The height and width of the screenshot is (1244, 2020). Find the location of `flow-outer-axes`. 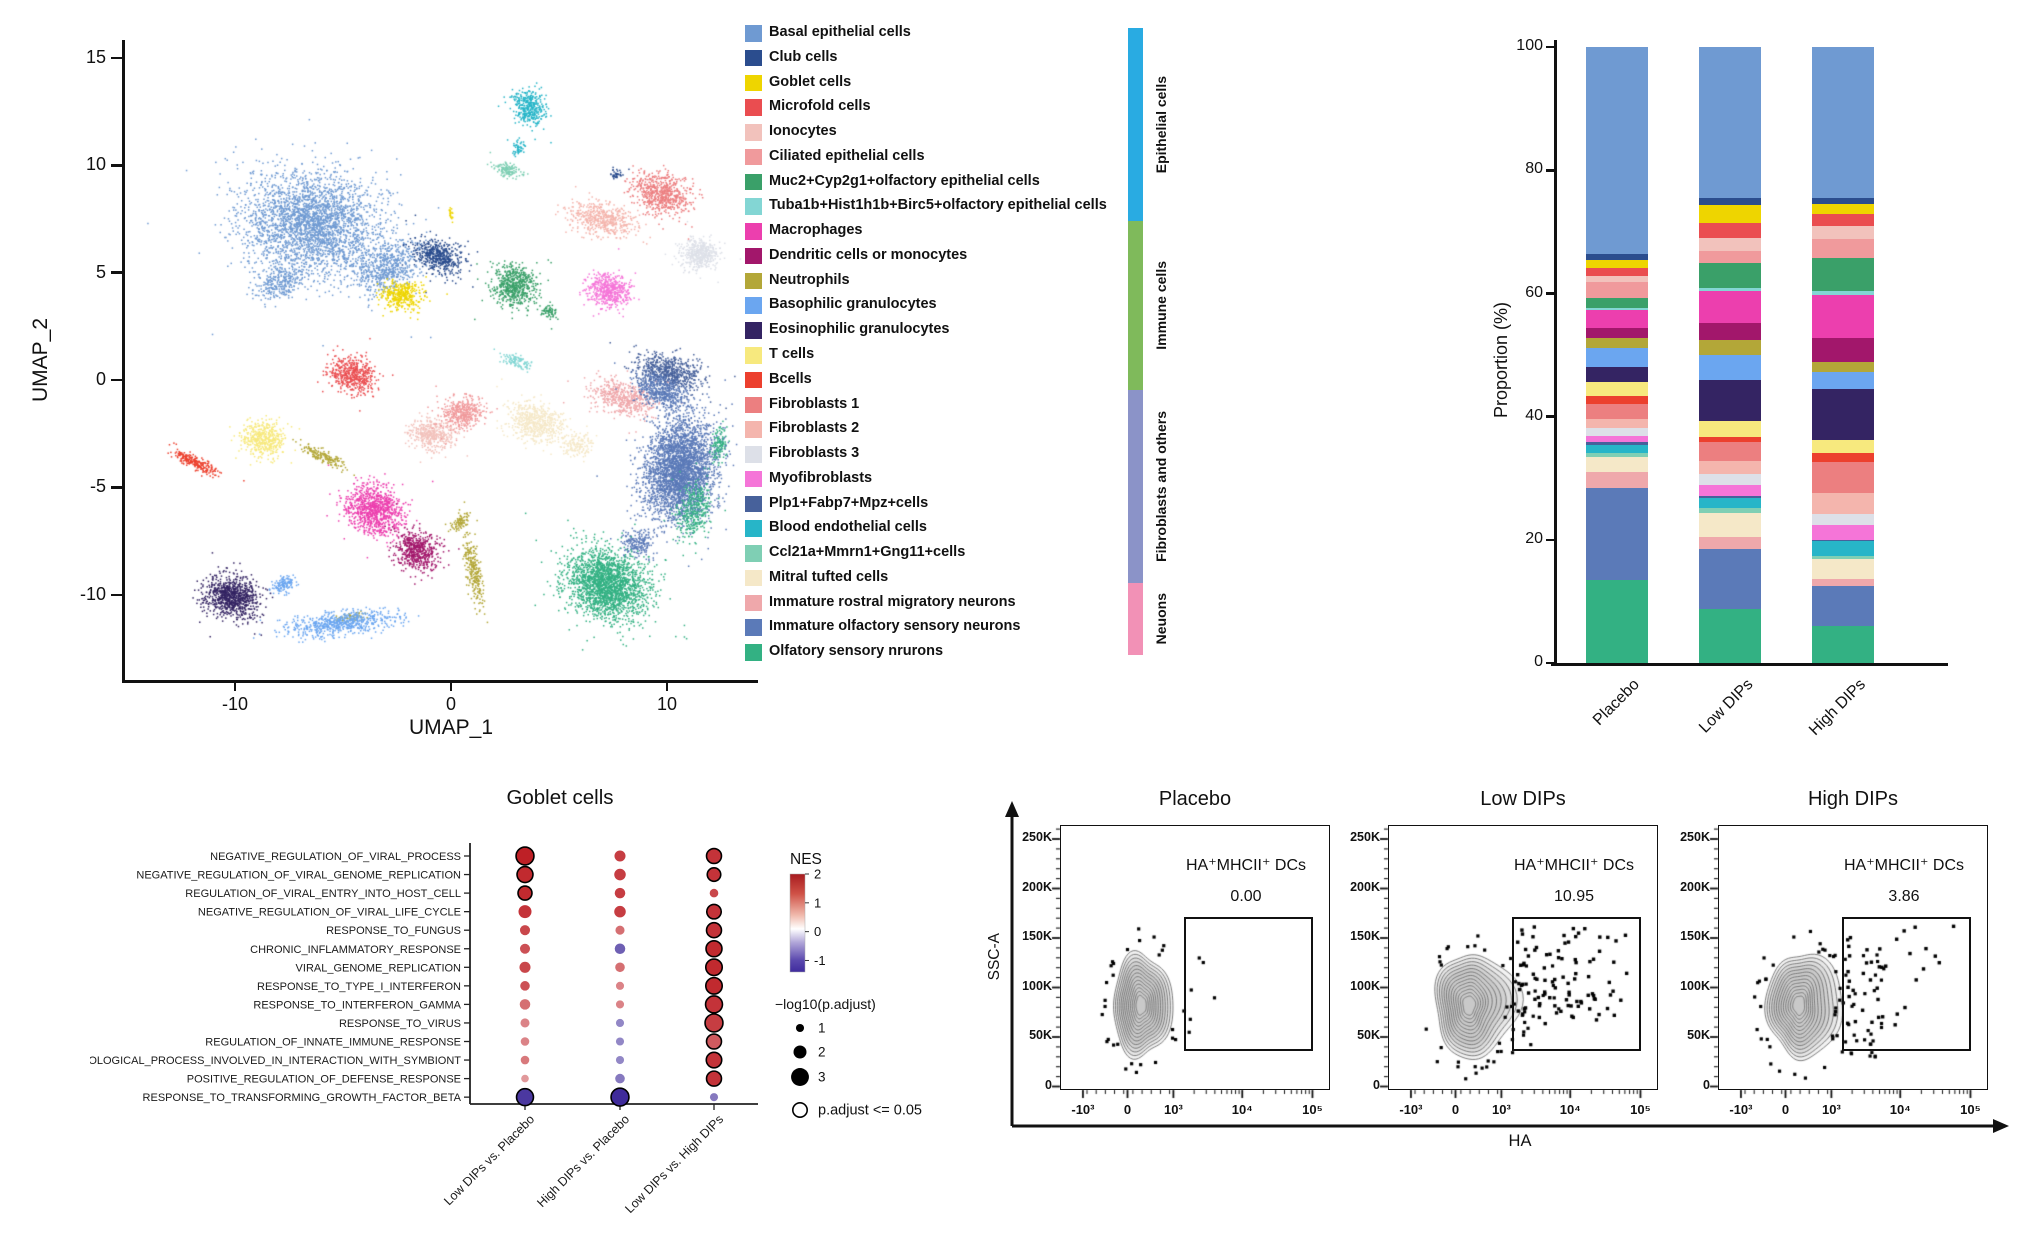

flow-outer-axes is located at coordinates (1507, 967).